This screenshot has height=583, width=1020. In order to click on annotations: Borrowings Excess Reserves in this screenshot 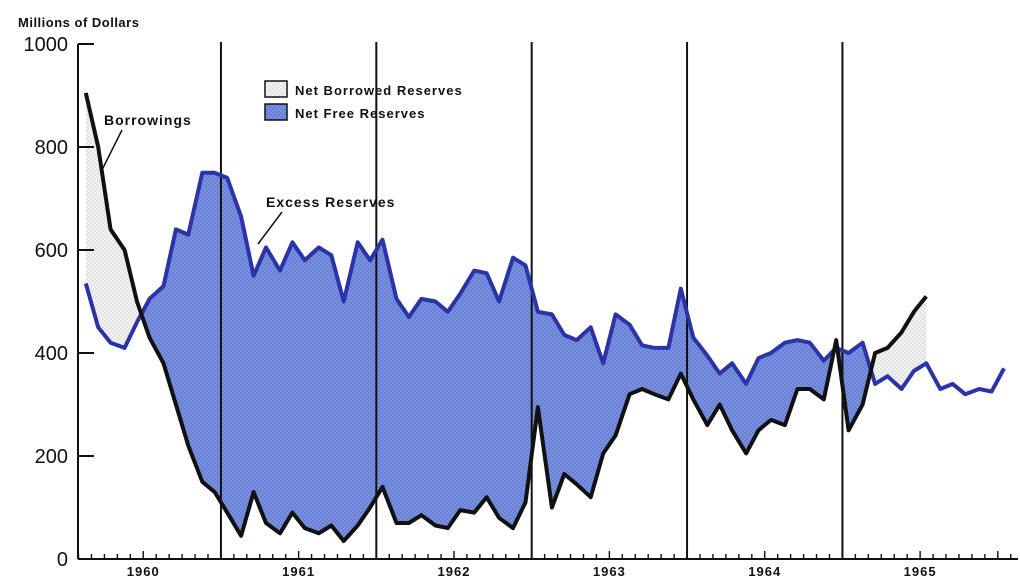, I will do `click(248, 178)`.